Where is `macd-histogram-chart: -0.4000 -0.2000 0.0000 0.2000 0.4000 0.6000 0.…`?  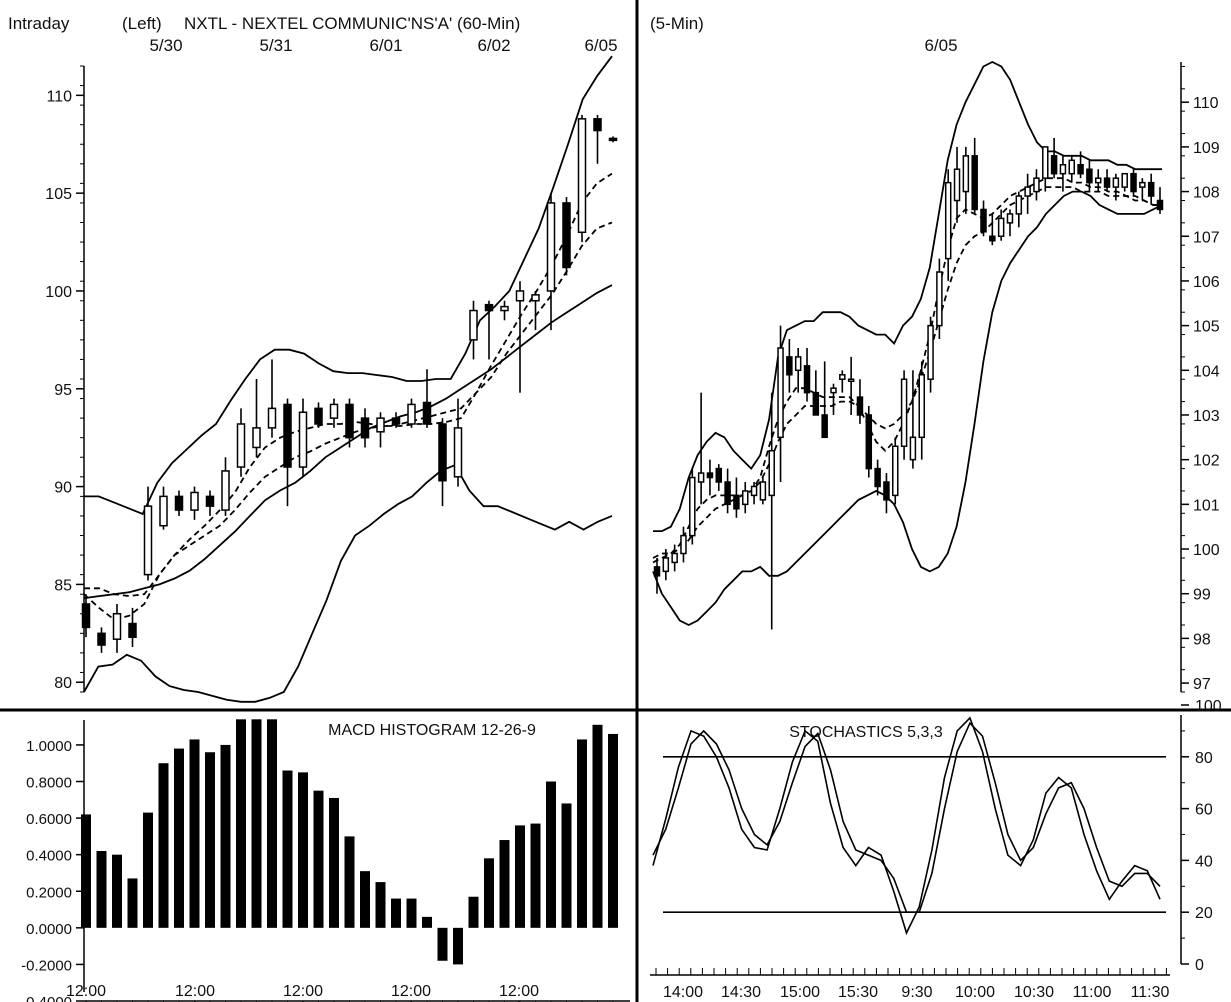 macd-histogram-chart: -0.4000 -0.2000 0.0000 0.2000 0.4000 0.6000 0.… is located at coordinates (325, 860).